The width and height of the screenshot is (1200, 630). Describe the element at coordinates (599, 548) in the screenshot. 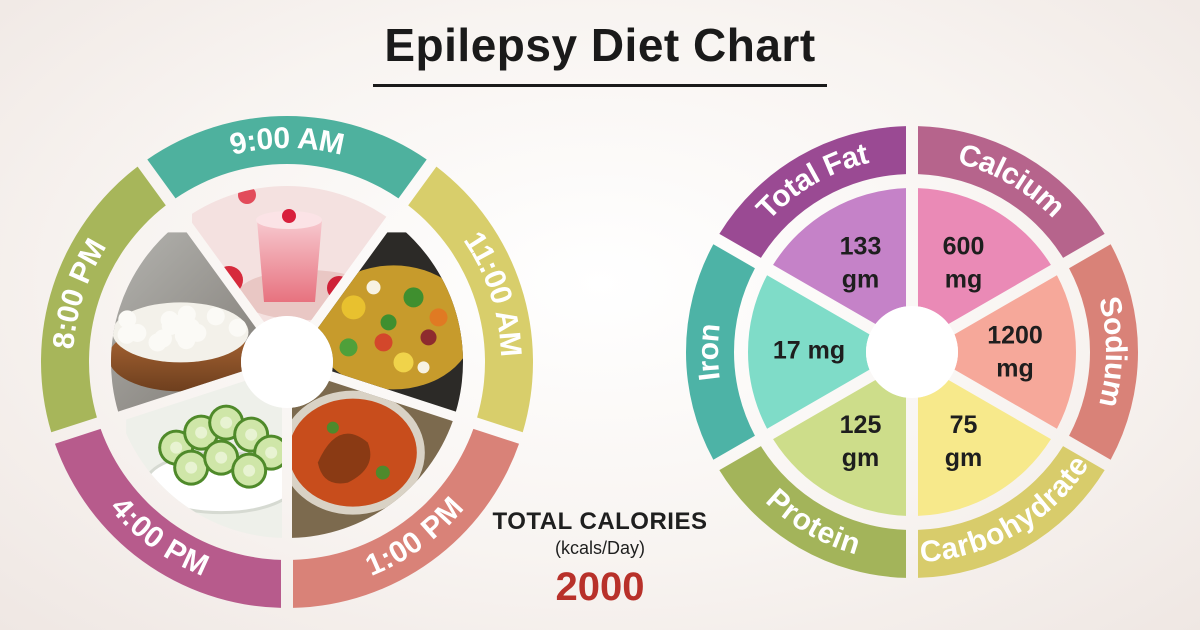

I see `calories-unit: (kcals/Day)` at that location.